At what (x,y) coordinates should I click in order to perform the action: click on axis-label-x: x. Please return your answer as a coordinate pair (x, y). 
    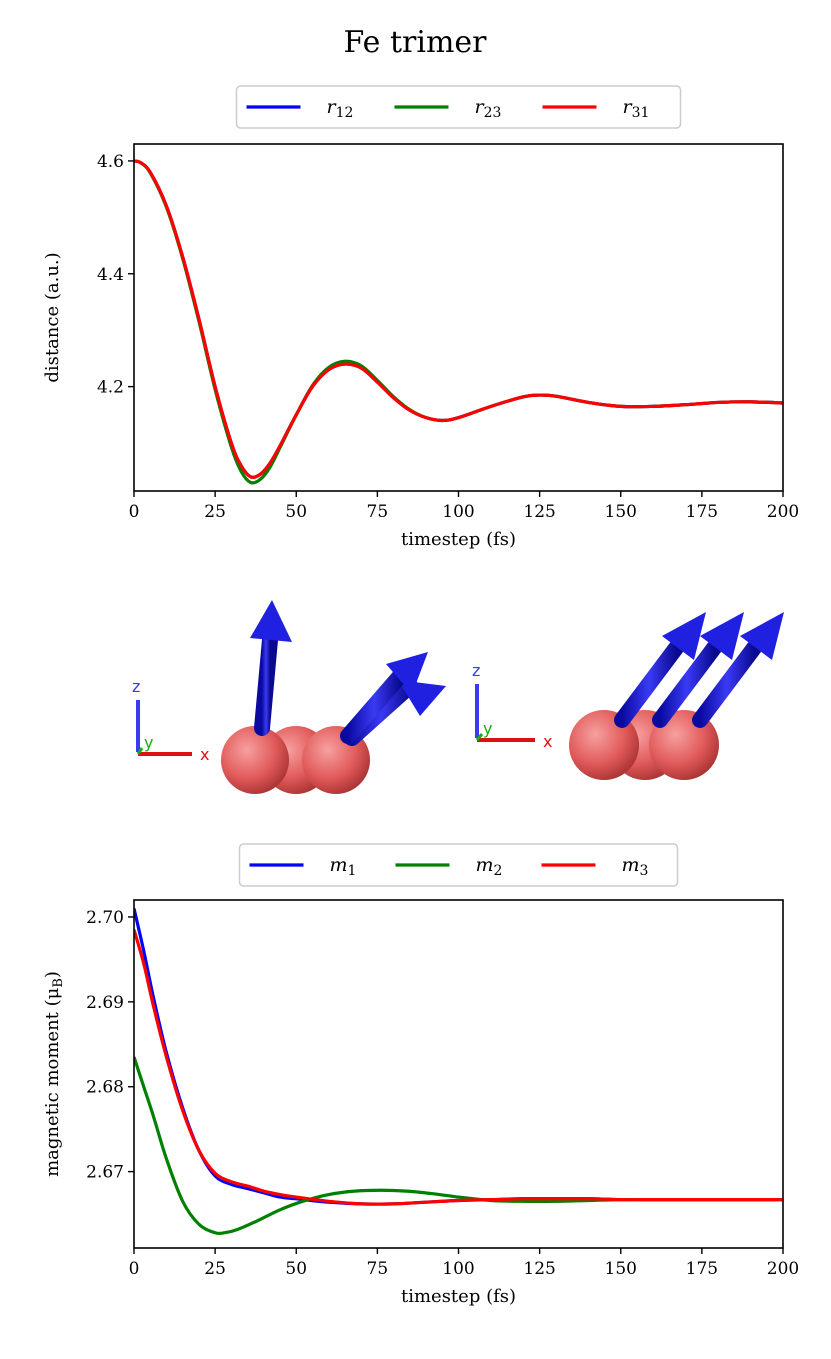
    Looking at the image, I should click on (204, 754).